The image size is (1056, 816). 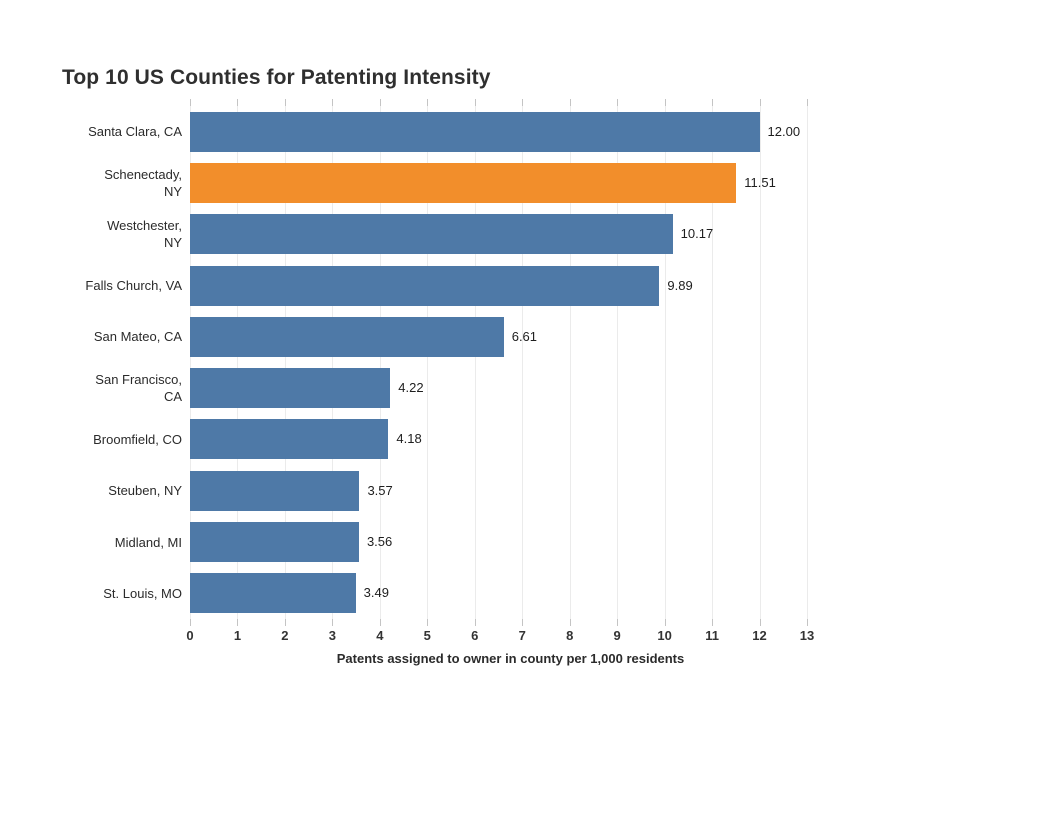 I want to click on category-label-santa-clara-ca: Santa Clara, CA, so click(x=135, y=132).